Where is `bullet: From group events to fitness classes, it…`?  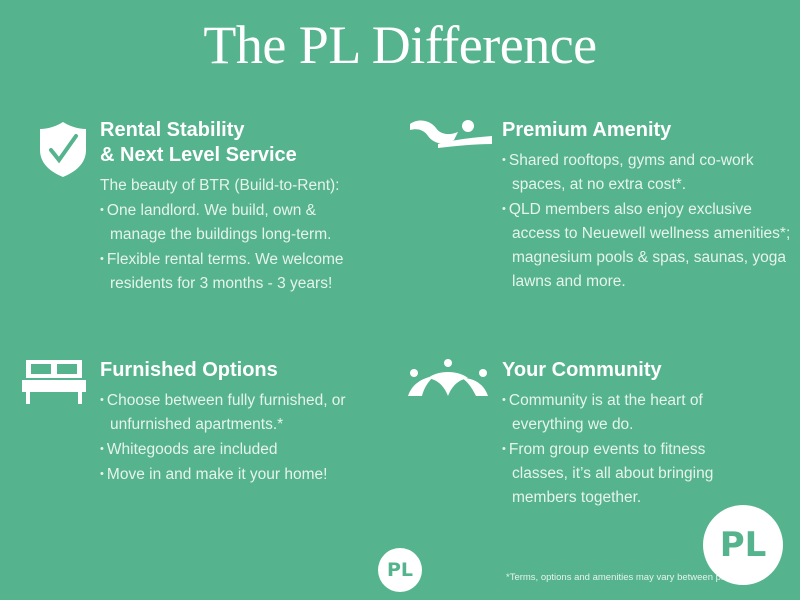 bullet: From group events to fitness classes, it… is located at coordinates (627, 473).